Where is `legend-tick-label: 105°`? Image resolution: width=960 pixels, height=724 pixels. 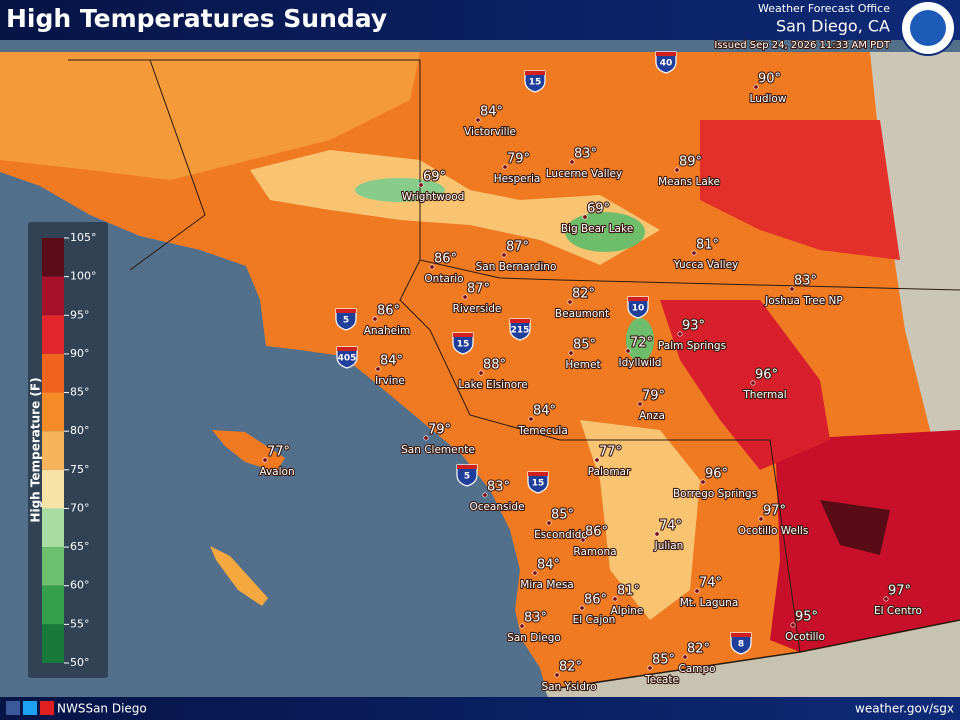
legend-tick-label: 105° is located at coordinates (83, 237).